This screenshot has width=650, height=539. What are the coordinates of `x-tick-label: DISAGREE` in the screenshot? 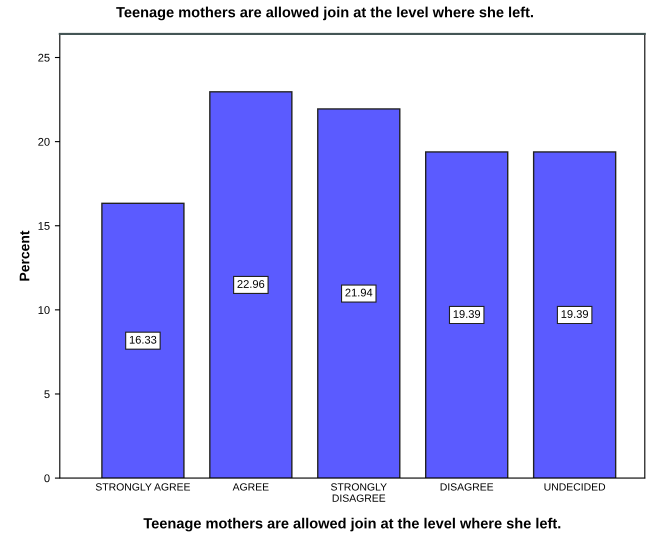 It's located at (467, 487).